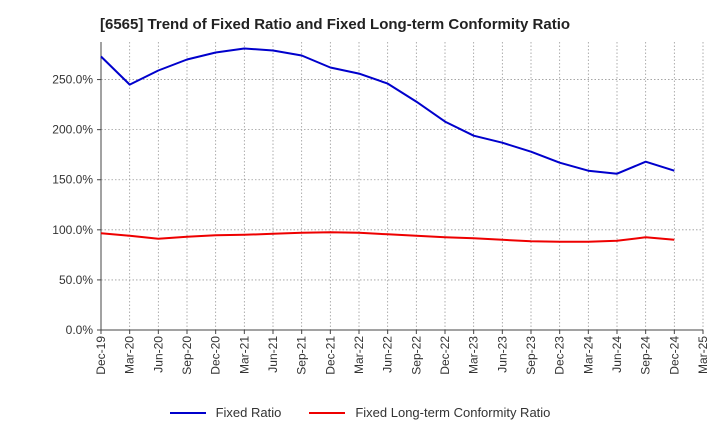 Image resolution: width=720 pixels, height=440 pixels. I want to click on x-tick-label: Mar-25, so click(703, 355).